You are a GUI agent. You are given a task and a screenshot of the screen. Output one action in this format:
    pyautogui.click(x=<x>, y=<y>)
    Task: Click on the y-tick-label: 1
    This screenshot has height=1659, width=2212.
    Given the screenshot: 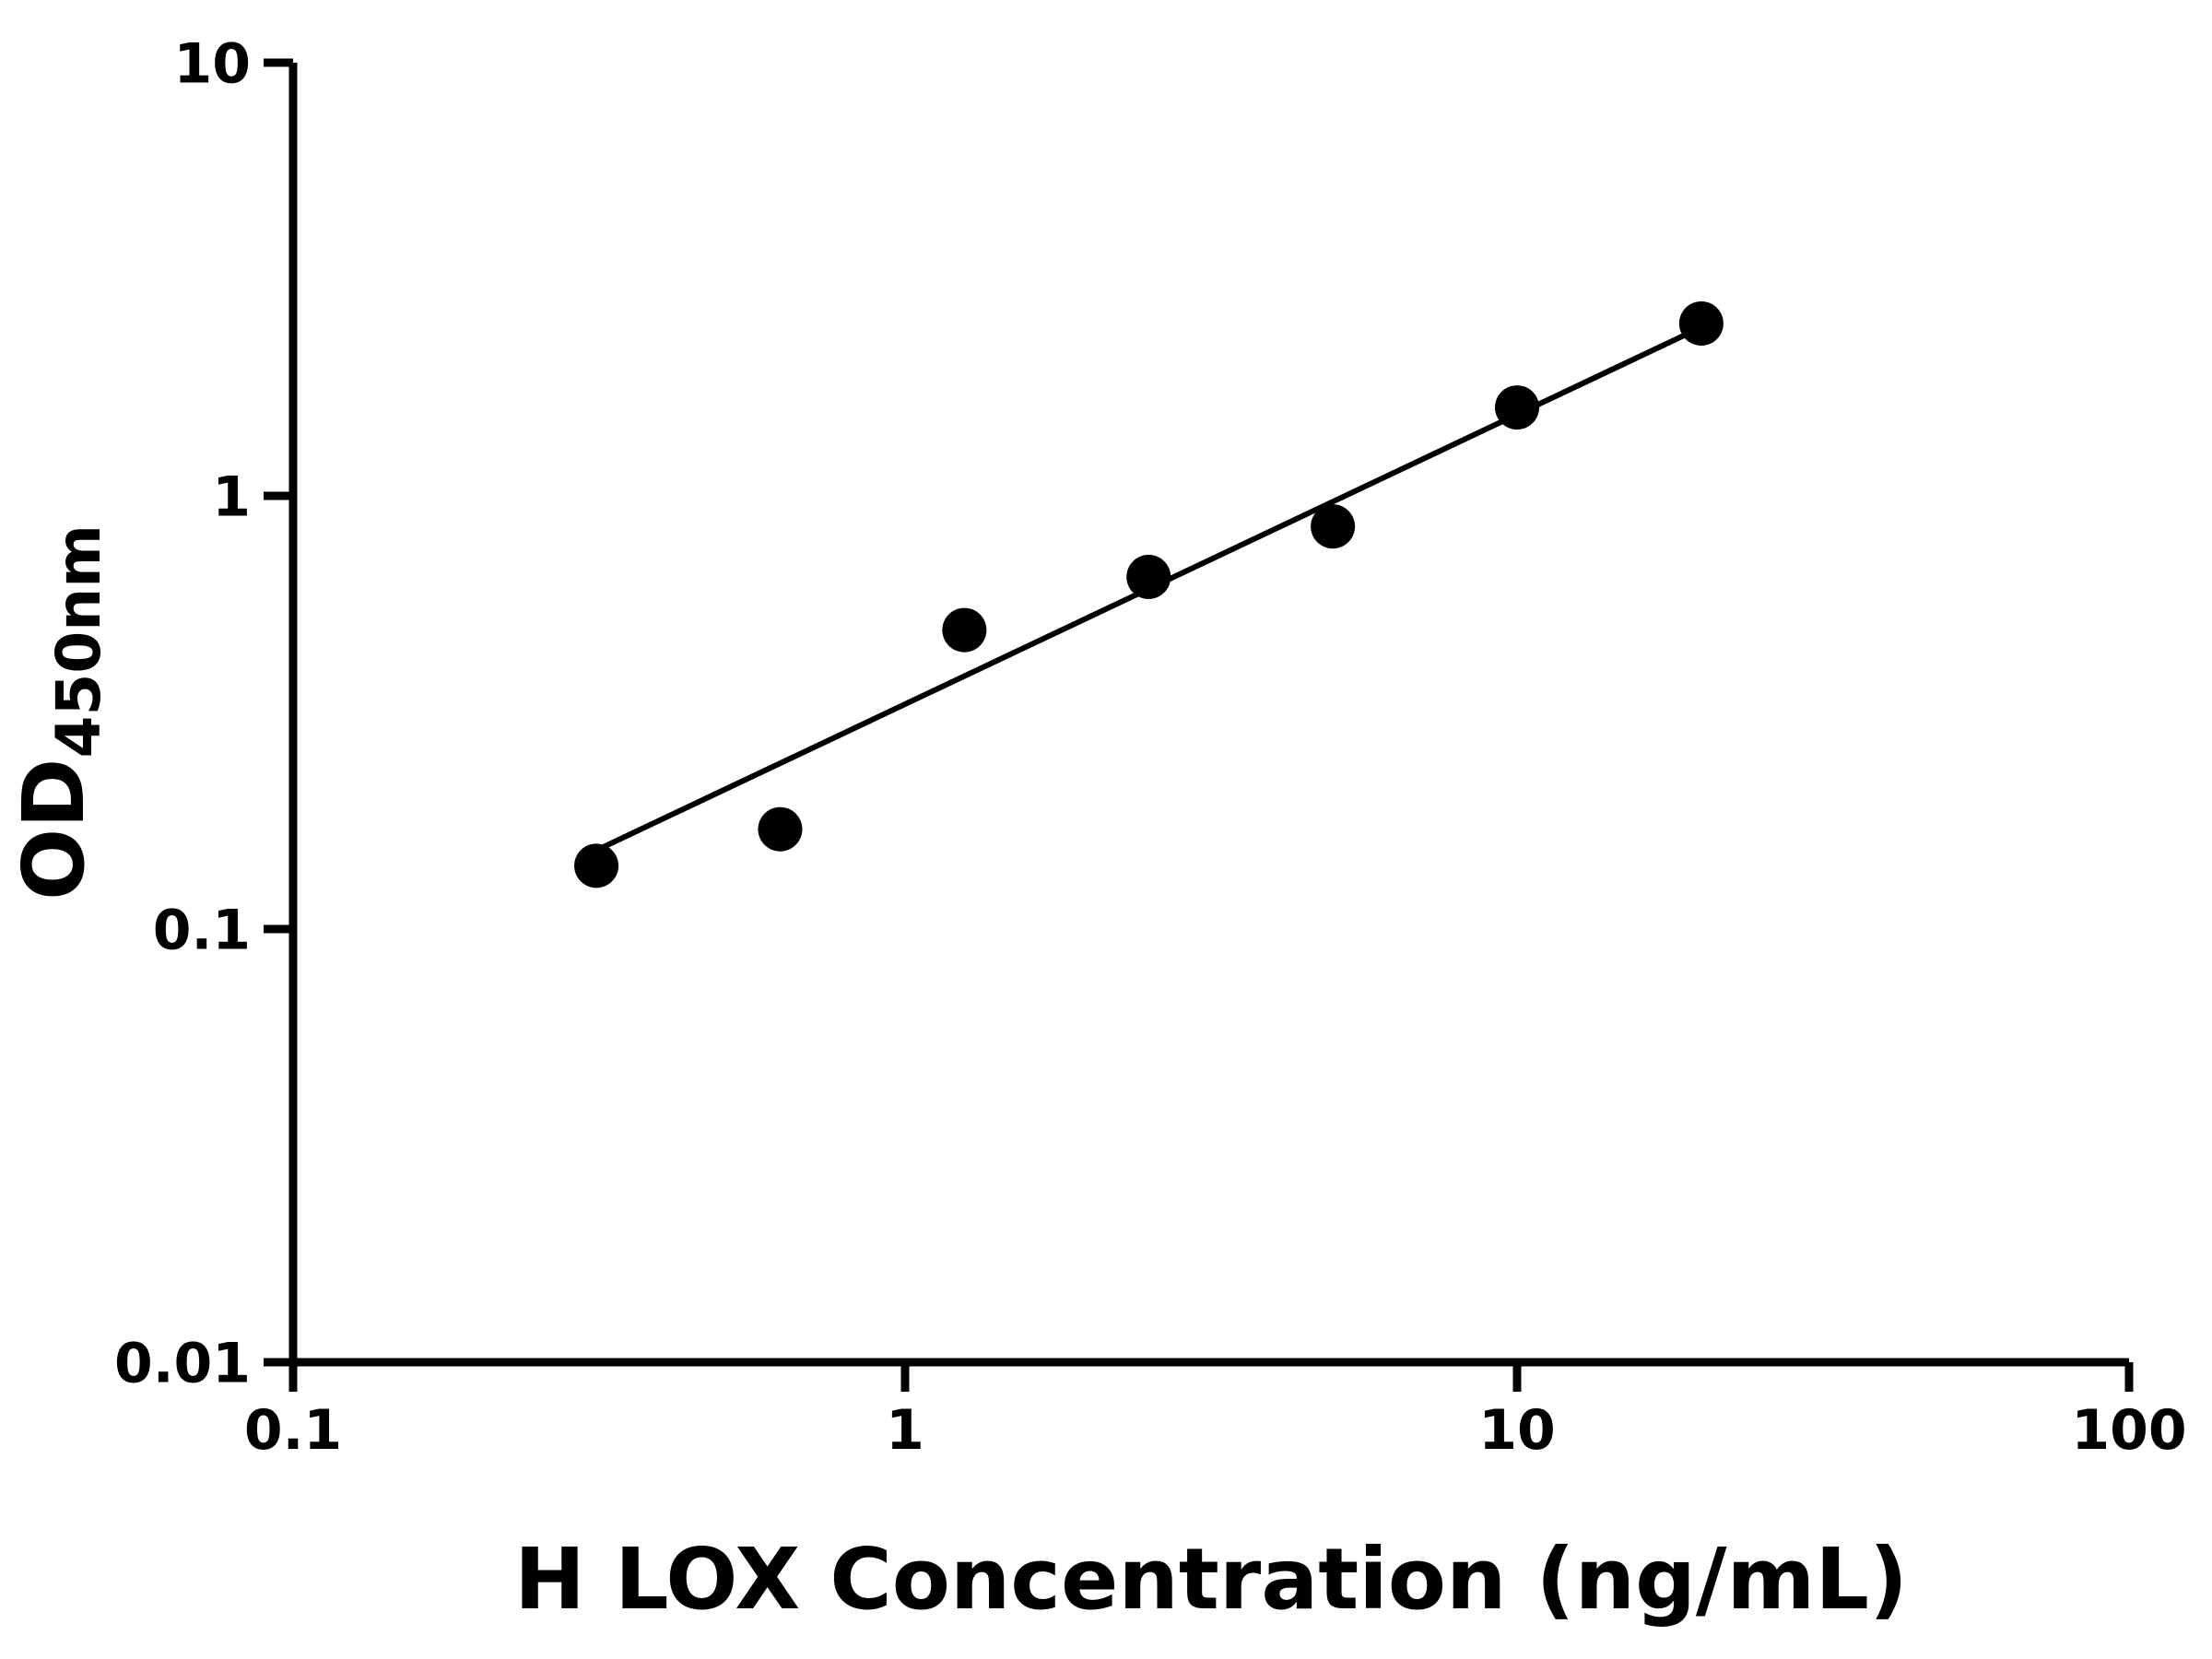 What is the action you would take?
    pyautogui.click(x=231, y=497)
    